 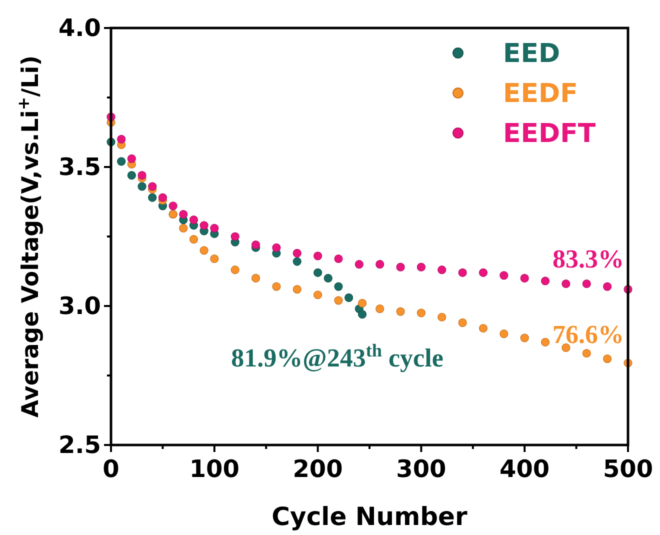 I want to click on x-tick-label: 300, so click(x=421, y=469).